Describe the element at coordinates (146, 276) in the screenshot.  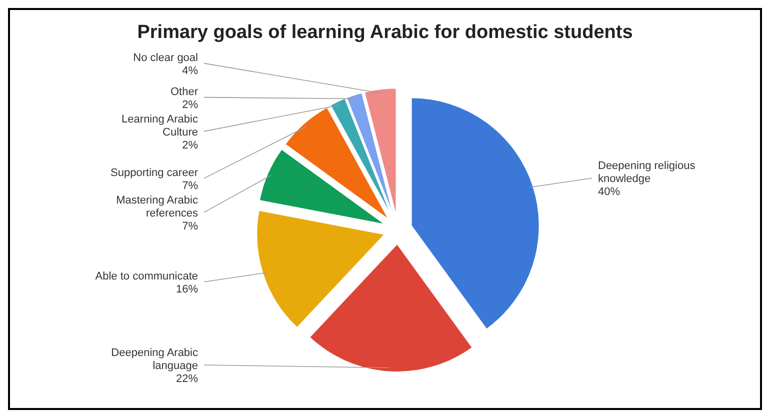
I see `slice-label: Able to communicate` at that location.